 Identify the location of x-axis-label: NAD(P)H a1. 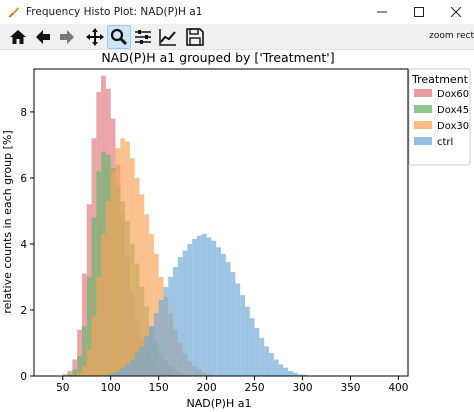
(219, 403).